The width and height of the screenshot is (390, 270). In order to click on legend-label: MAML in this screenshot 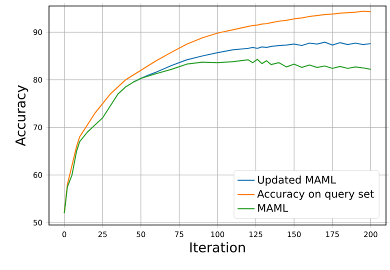, I will do `click(273, 208)`.